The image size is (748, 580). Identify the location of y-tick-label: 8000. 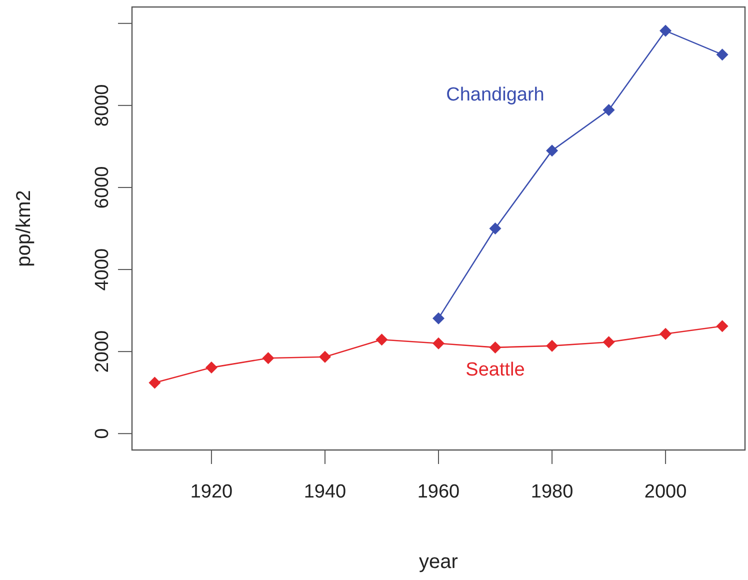
(102, 105).